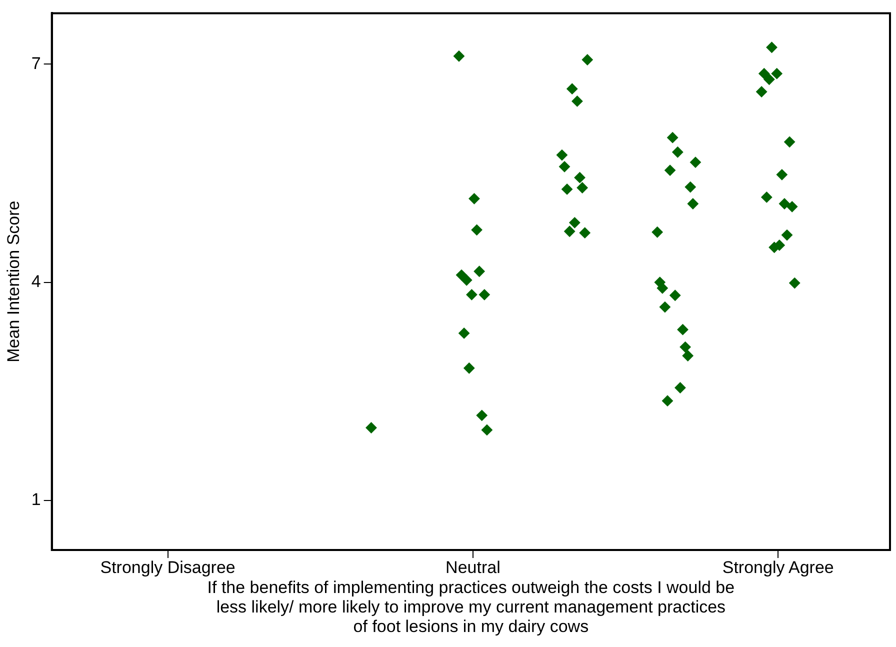  I want to click on x-tick-label: Strongly Disagree, so click(168, 567).